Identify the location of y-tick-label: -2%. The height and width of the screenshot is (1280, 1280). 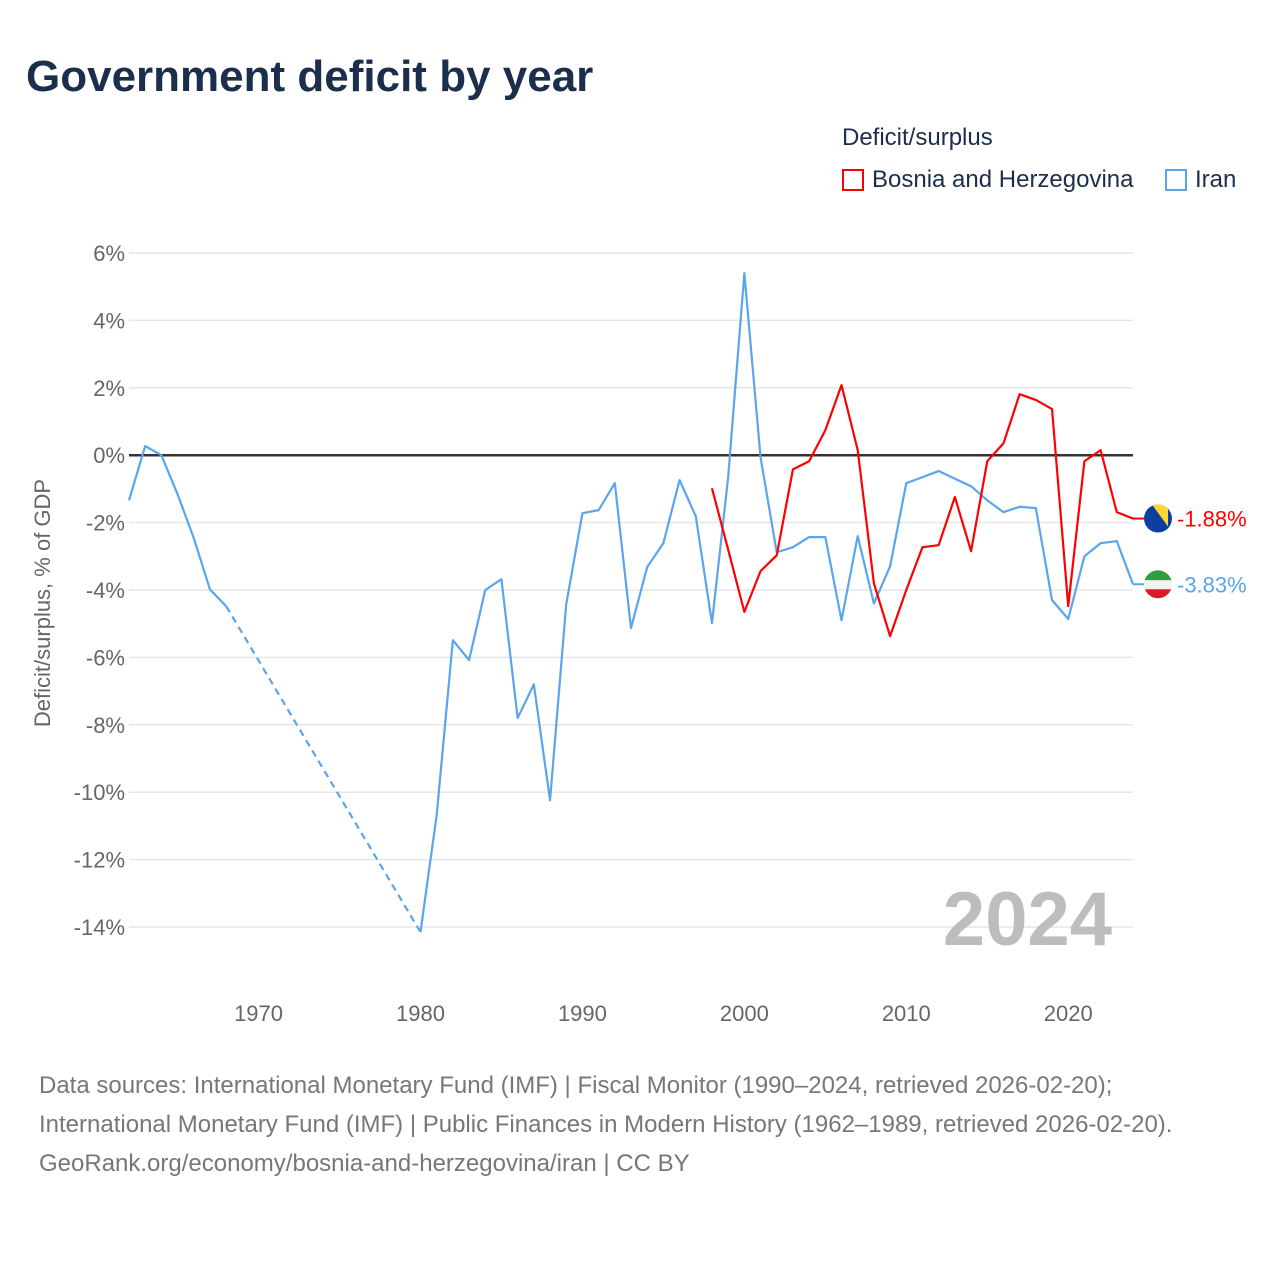
(105, 523).